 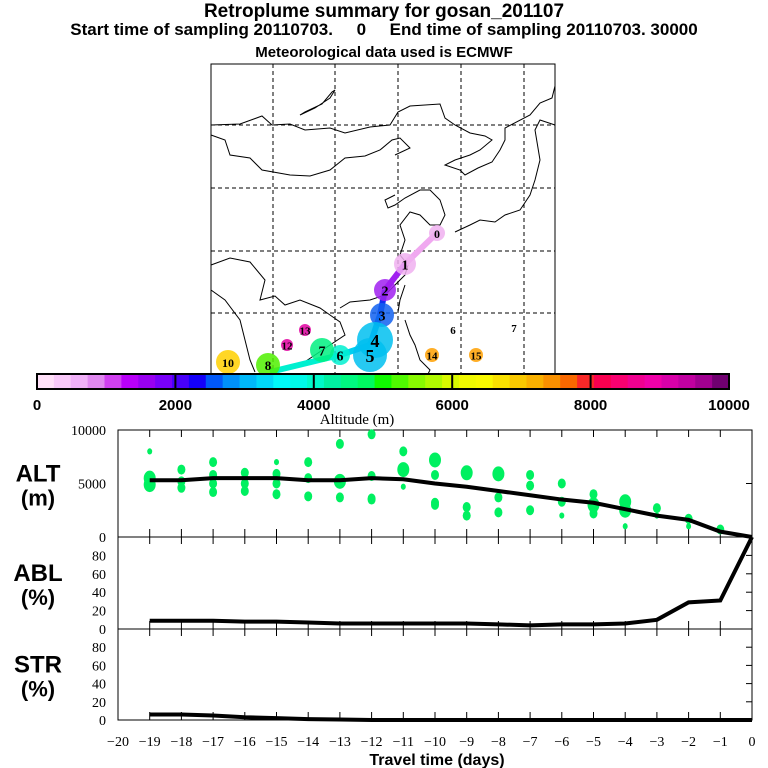 What do you see at coordinates (38, 498) in the screenshot?
I see `y-axis-label: (m)` at bounding box center [38, 498].